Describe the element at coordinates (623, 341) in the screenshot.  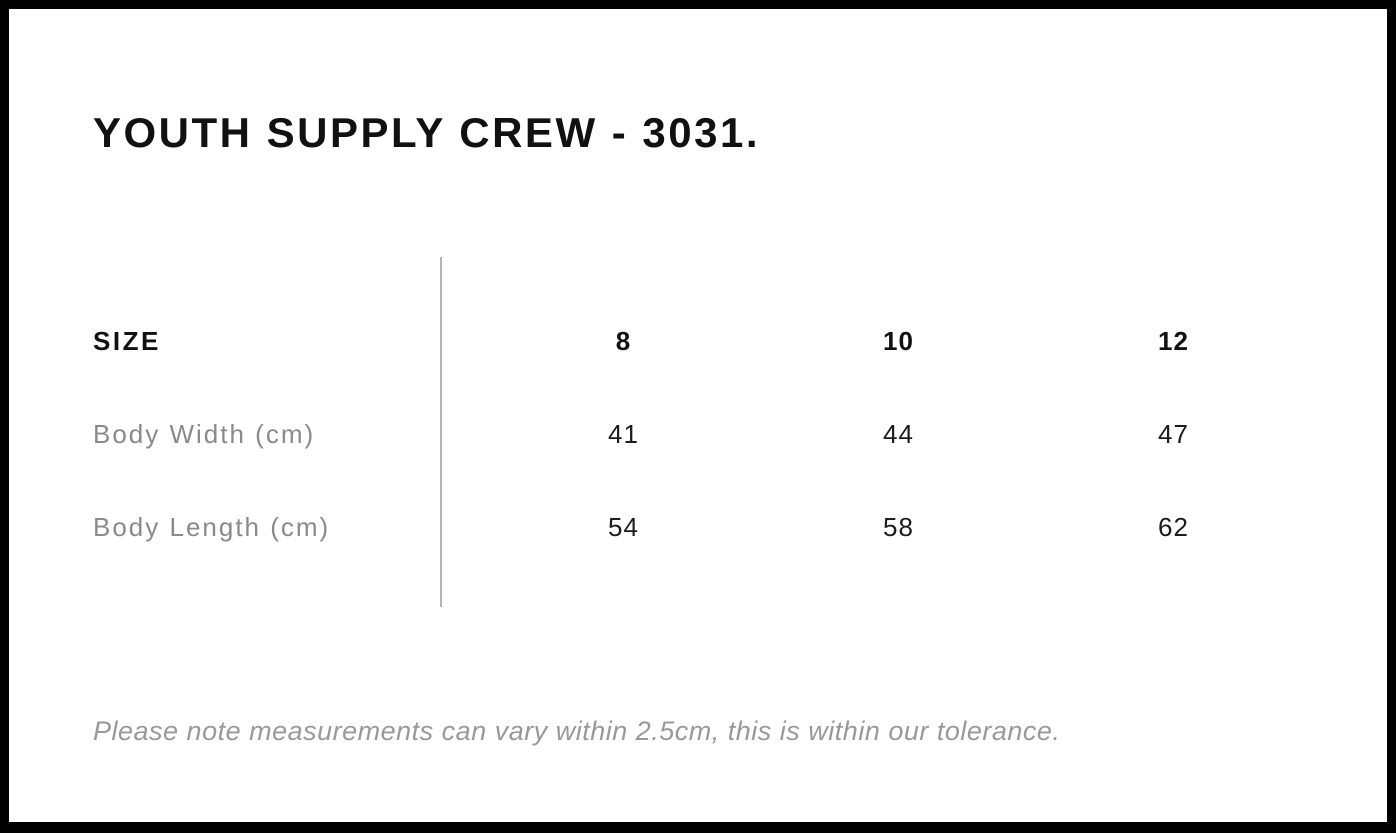
I see `size-column-header: 8` at that location.